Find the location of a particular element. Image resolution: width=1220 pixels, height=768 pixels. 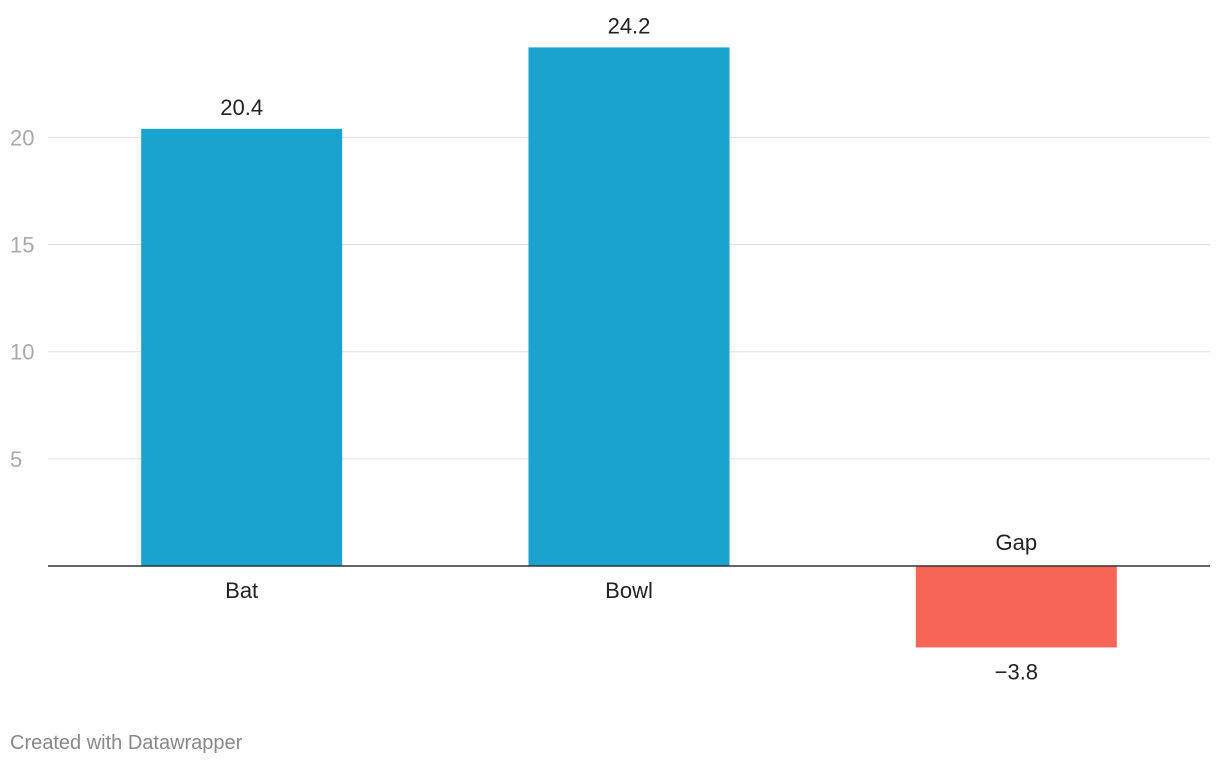

y-tick-label: 20 is located at coordinates (22, 137).